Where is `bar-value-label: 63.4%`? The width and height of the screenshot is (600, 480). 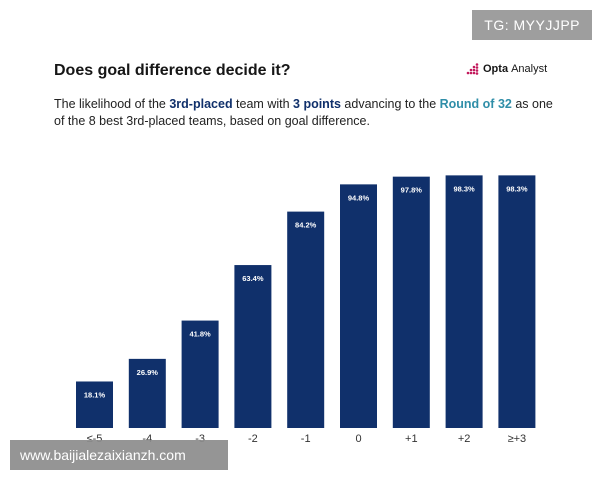
bar-value-label: 63.4% is located at coordinates (253, 278).